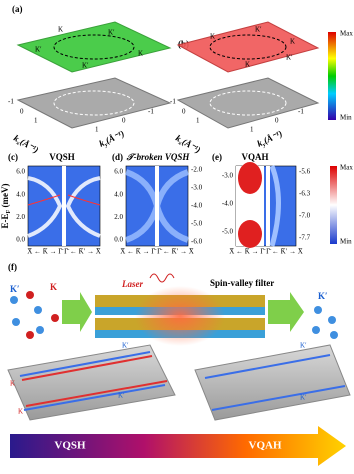 The image size is (354, 474). I want to click on laser-spot, so click(180, 316).